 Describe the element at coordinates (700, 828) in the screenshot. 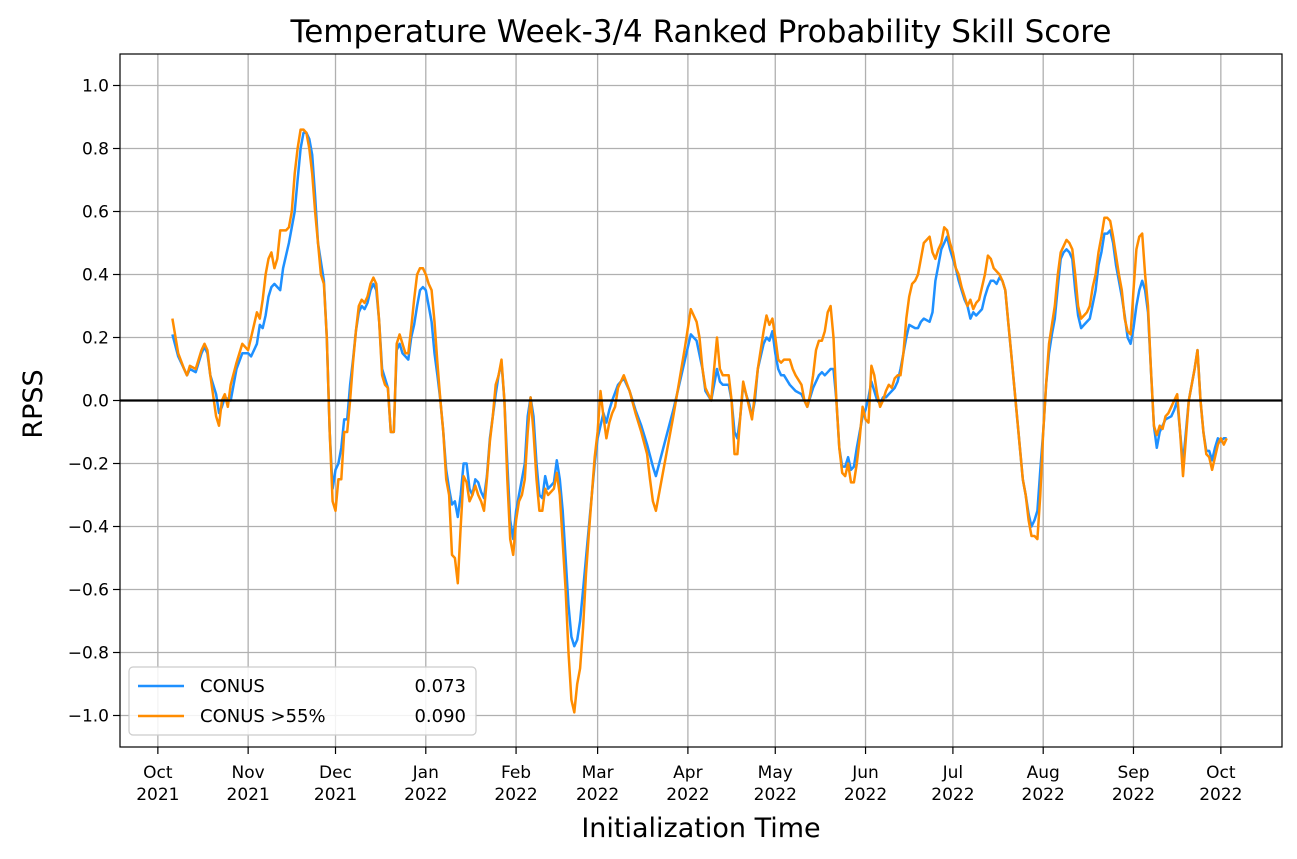

I see `x-axis-title: Initialization Time` at that location.